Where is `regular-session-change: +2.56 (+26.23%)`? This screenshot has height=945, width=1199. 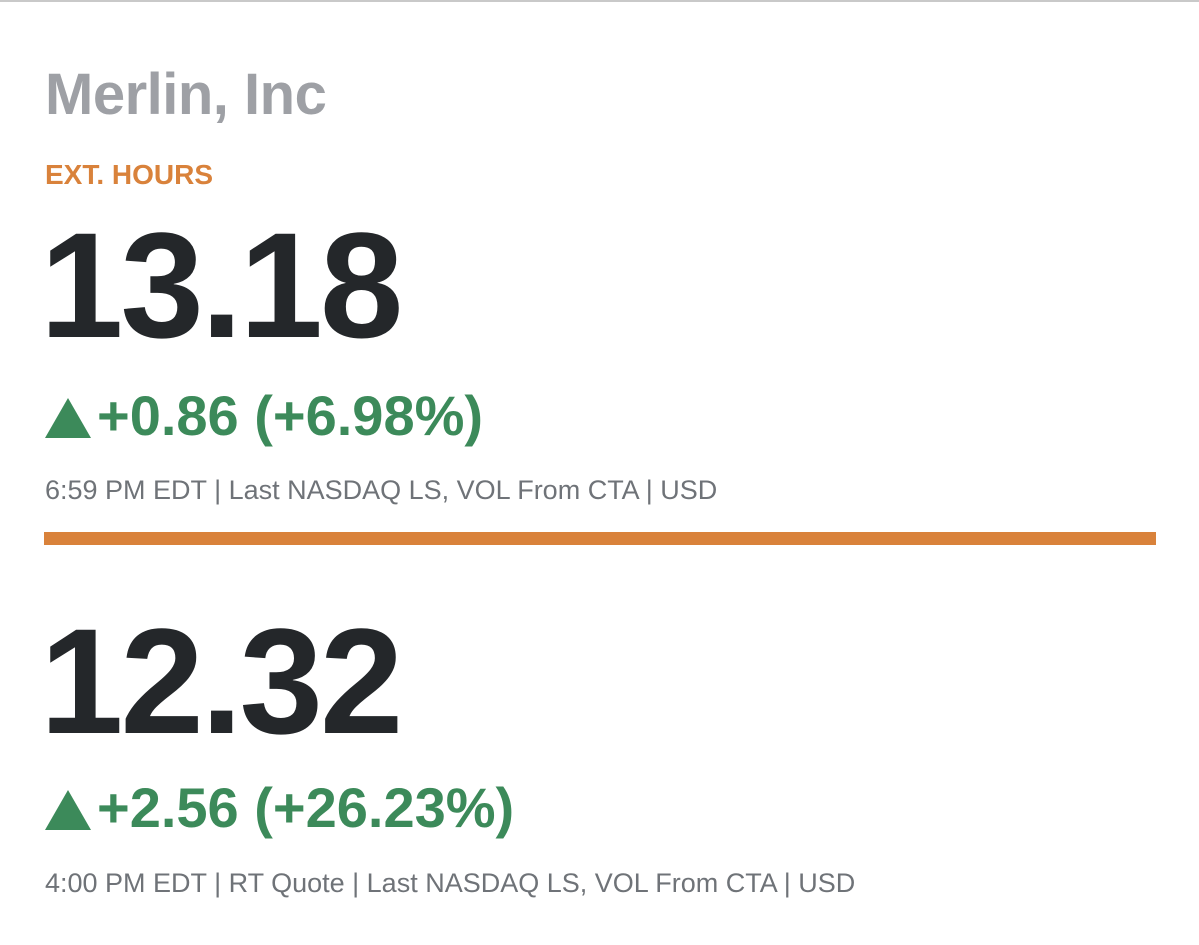 regular-session-change: +2.56 (+26.23%) is located at coordinates (306, 807).